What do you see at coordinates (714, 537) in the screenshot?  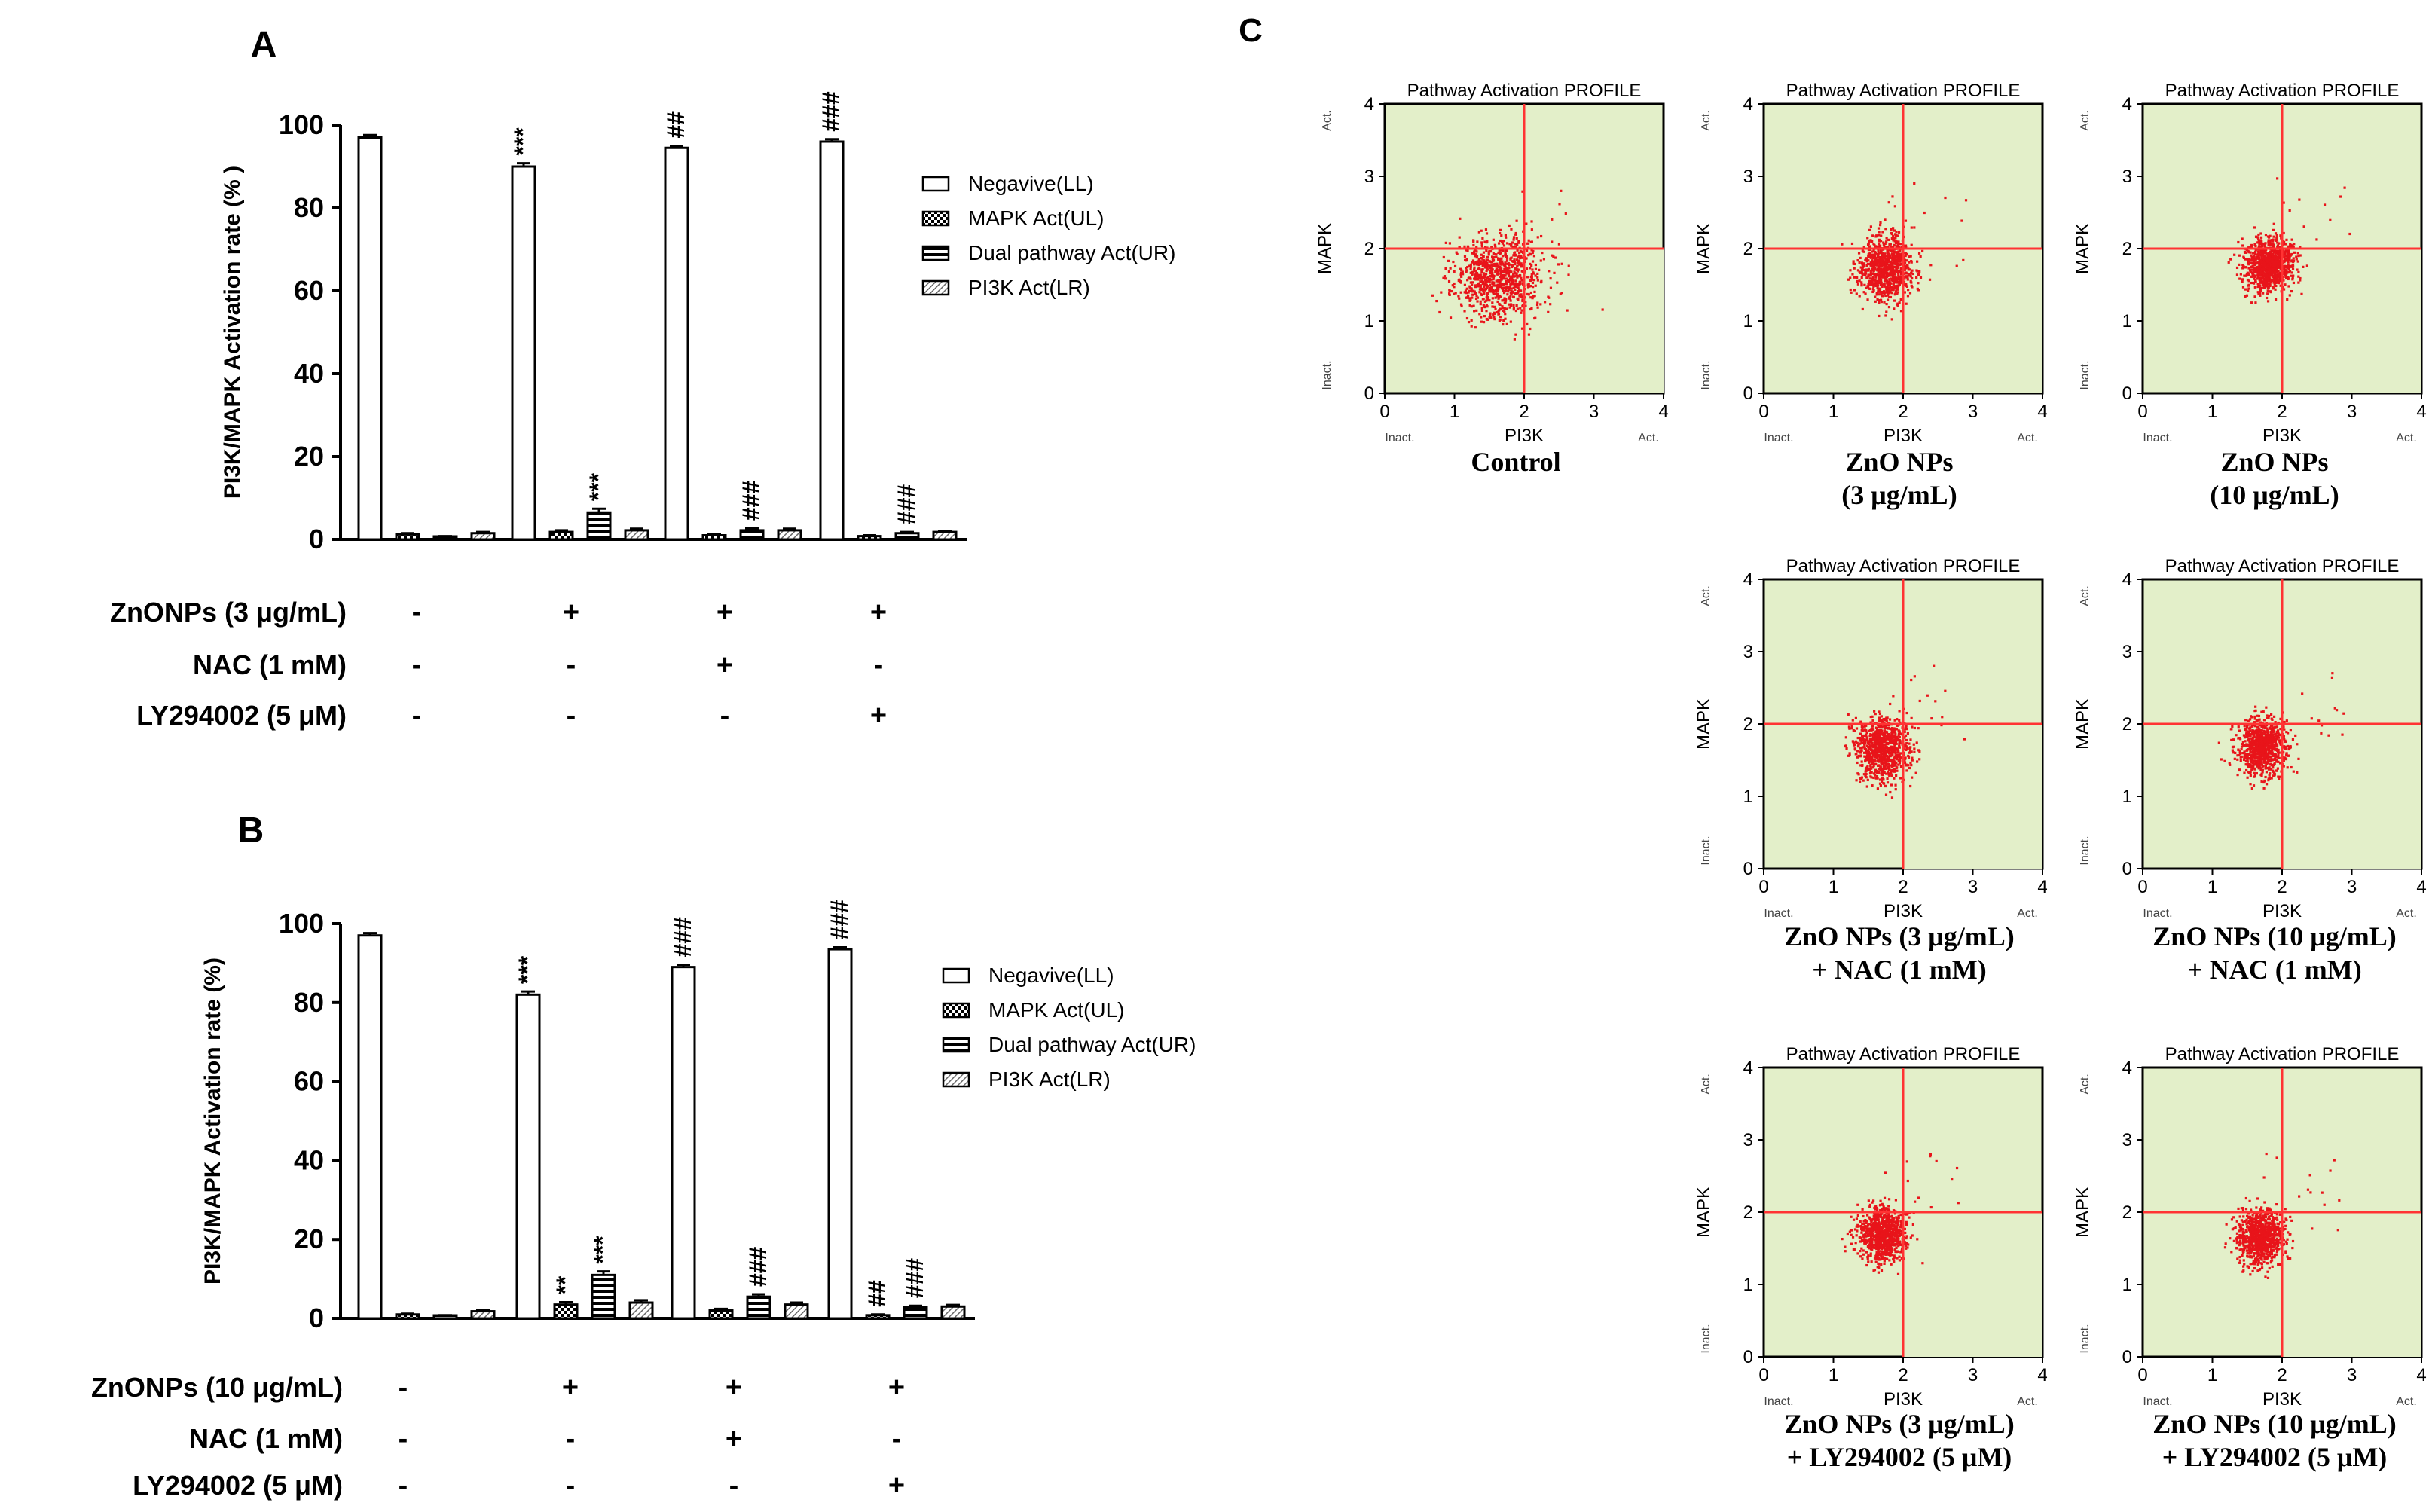 I see `bar-mapk-act-ul` at bounding box center [714, 537].